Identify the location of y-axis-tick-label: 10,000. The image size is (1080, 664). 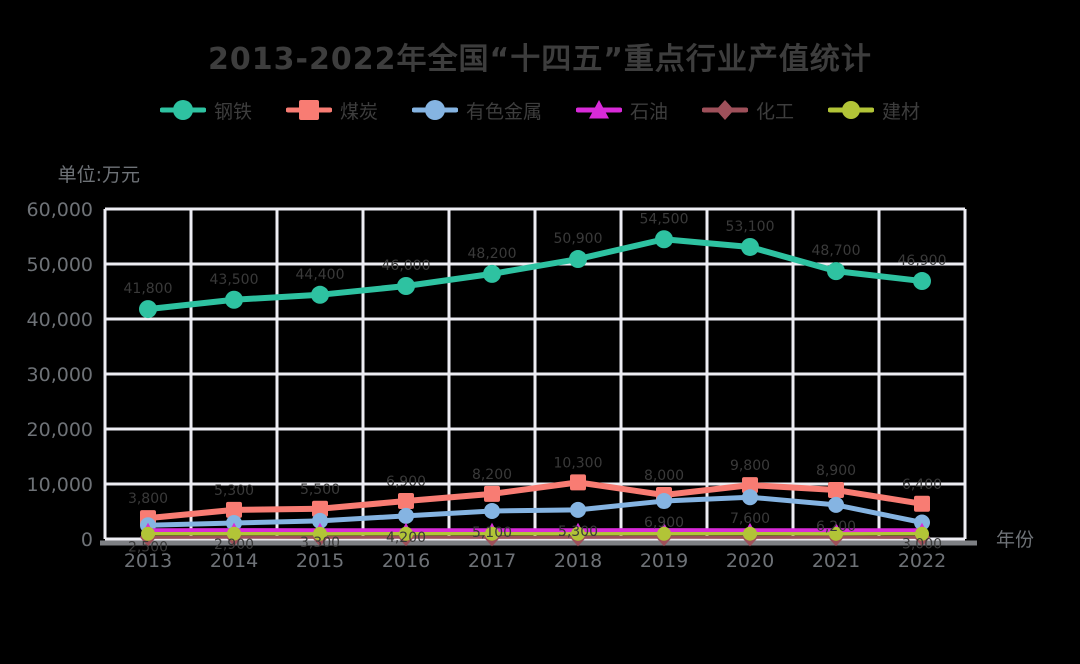
(60, 485).